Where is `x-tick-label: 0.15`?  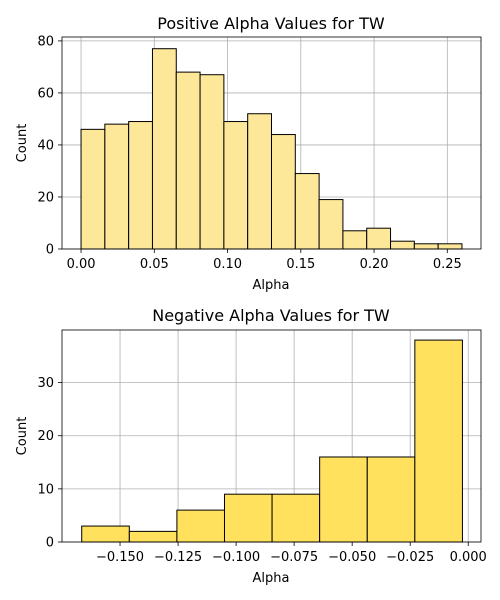 x-tick-label: 0.15 is located at coordinates (300, 264).